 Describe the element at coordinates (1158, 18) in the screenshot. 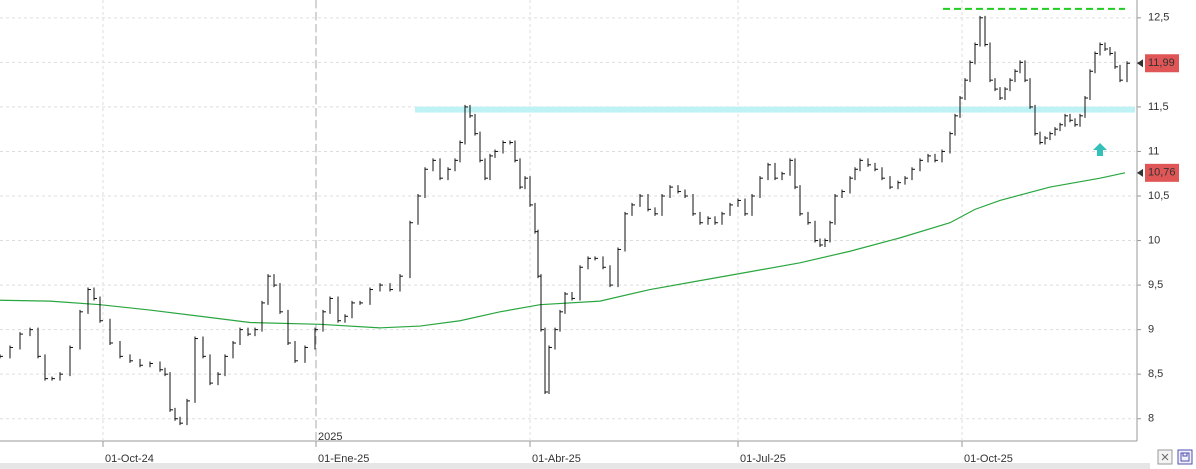

I see `y-tick-label: 12,5` at that location.